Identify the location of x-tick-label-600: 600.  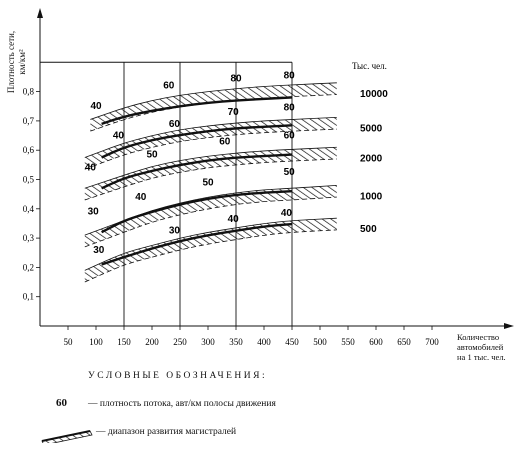
(376, 342).